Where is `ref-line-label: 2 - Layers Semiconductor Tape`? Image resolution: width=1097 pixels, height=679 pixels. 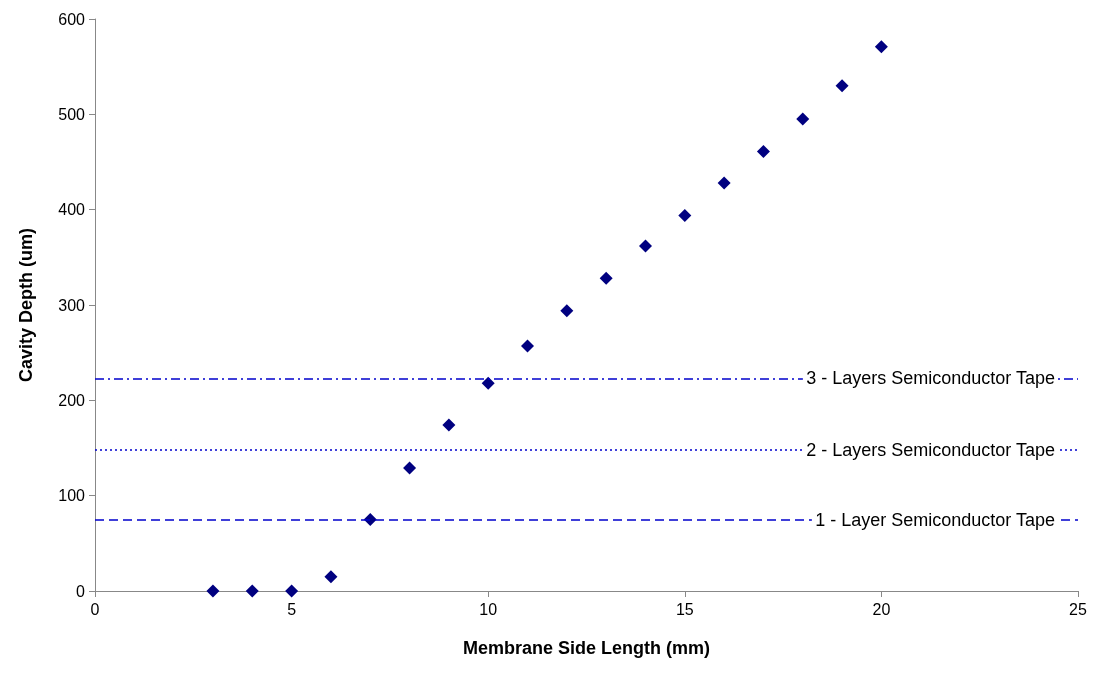
ref-line-label: 2 - Layers Semiconductor Tape is located at coordinates (930, 449).